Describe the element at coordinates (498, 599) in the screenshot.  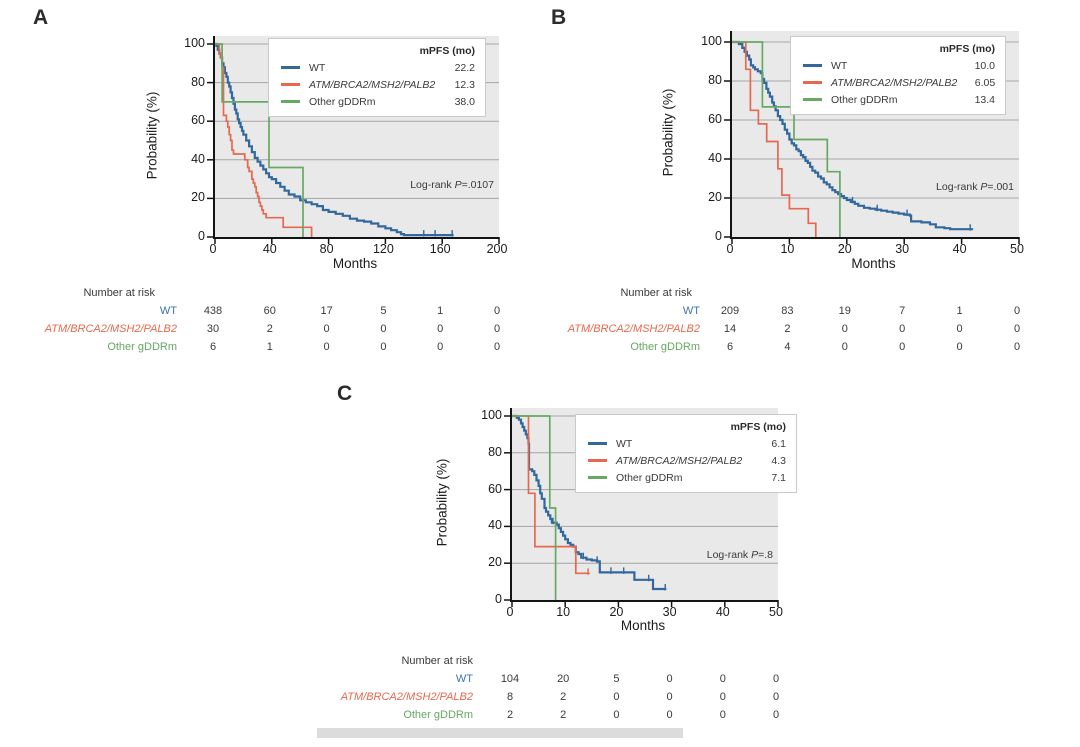
I see `y-tick-label: 0` at that location.